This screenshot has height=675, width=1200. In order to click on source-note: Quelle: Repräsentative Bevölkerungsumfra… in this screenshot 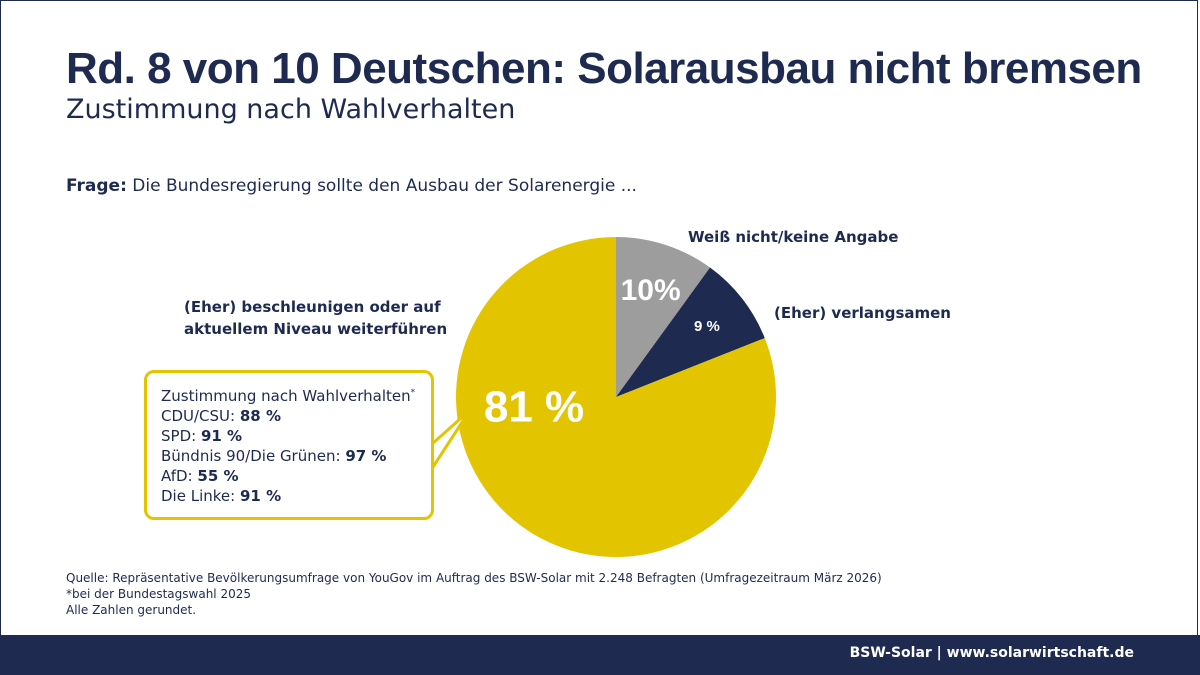, I will do `click(474, 594)`.